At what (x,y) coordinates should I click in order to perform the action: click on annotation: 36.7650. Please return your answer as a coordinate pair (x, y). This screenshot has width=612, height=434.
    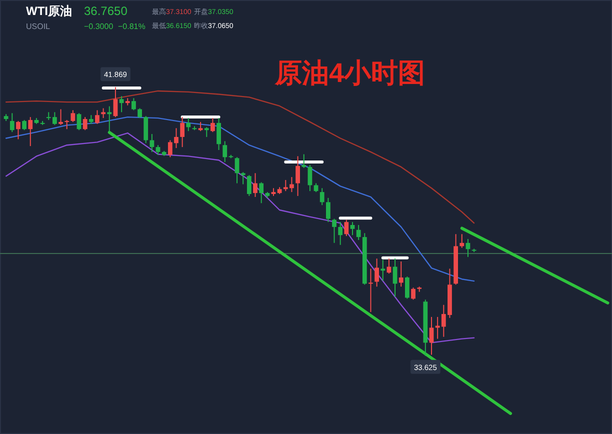
    Looking at the image, I should click on (106, 11).